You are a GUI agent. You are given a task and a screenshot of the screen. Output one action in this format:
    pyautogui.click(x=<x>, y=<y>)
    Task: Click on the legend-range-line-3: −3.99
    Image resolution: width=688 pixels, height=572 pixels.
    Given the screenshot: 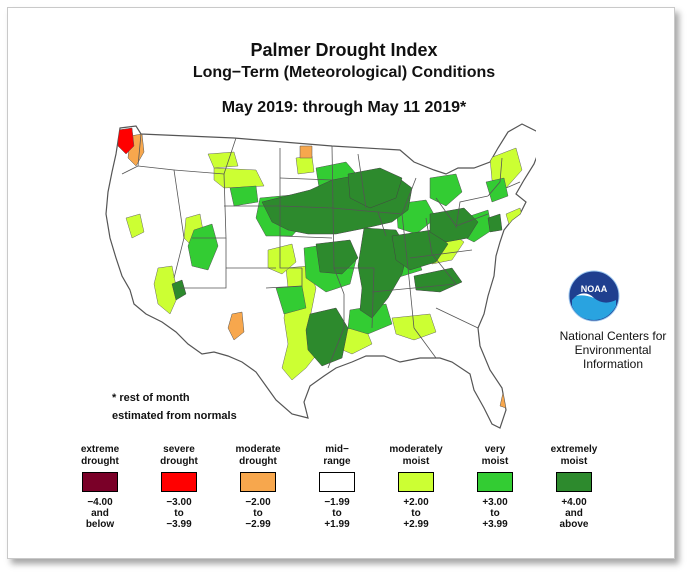 What is the action you would take?
    pyautogui.click(x=179, y=524)
    